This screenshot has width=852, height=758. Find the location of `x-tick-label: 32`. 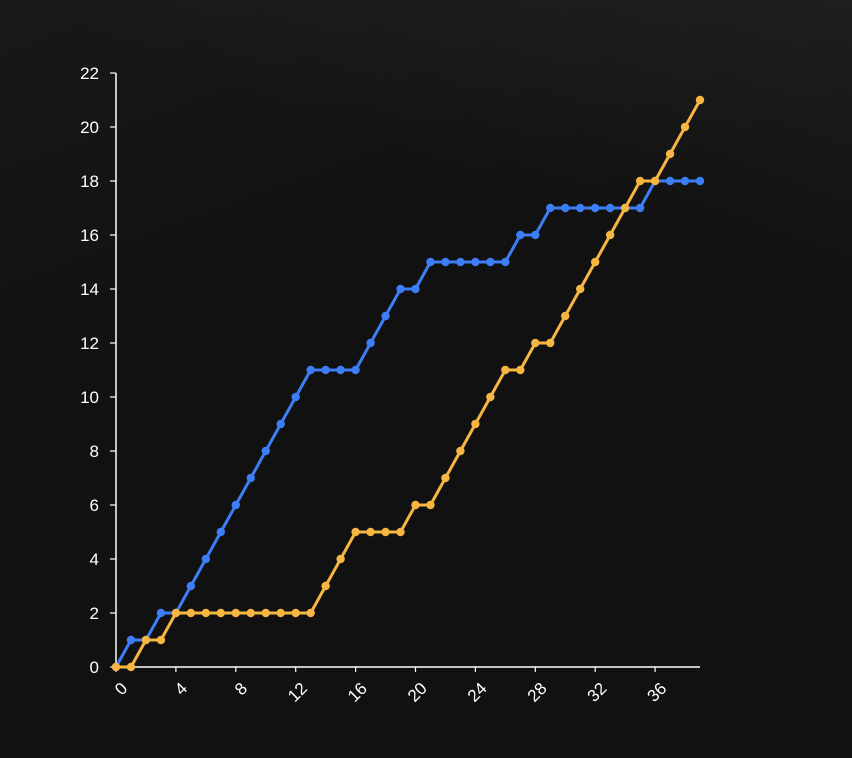

x-tick-label: 32 is located at coordinates (597, 692).